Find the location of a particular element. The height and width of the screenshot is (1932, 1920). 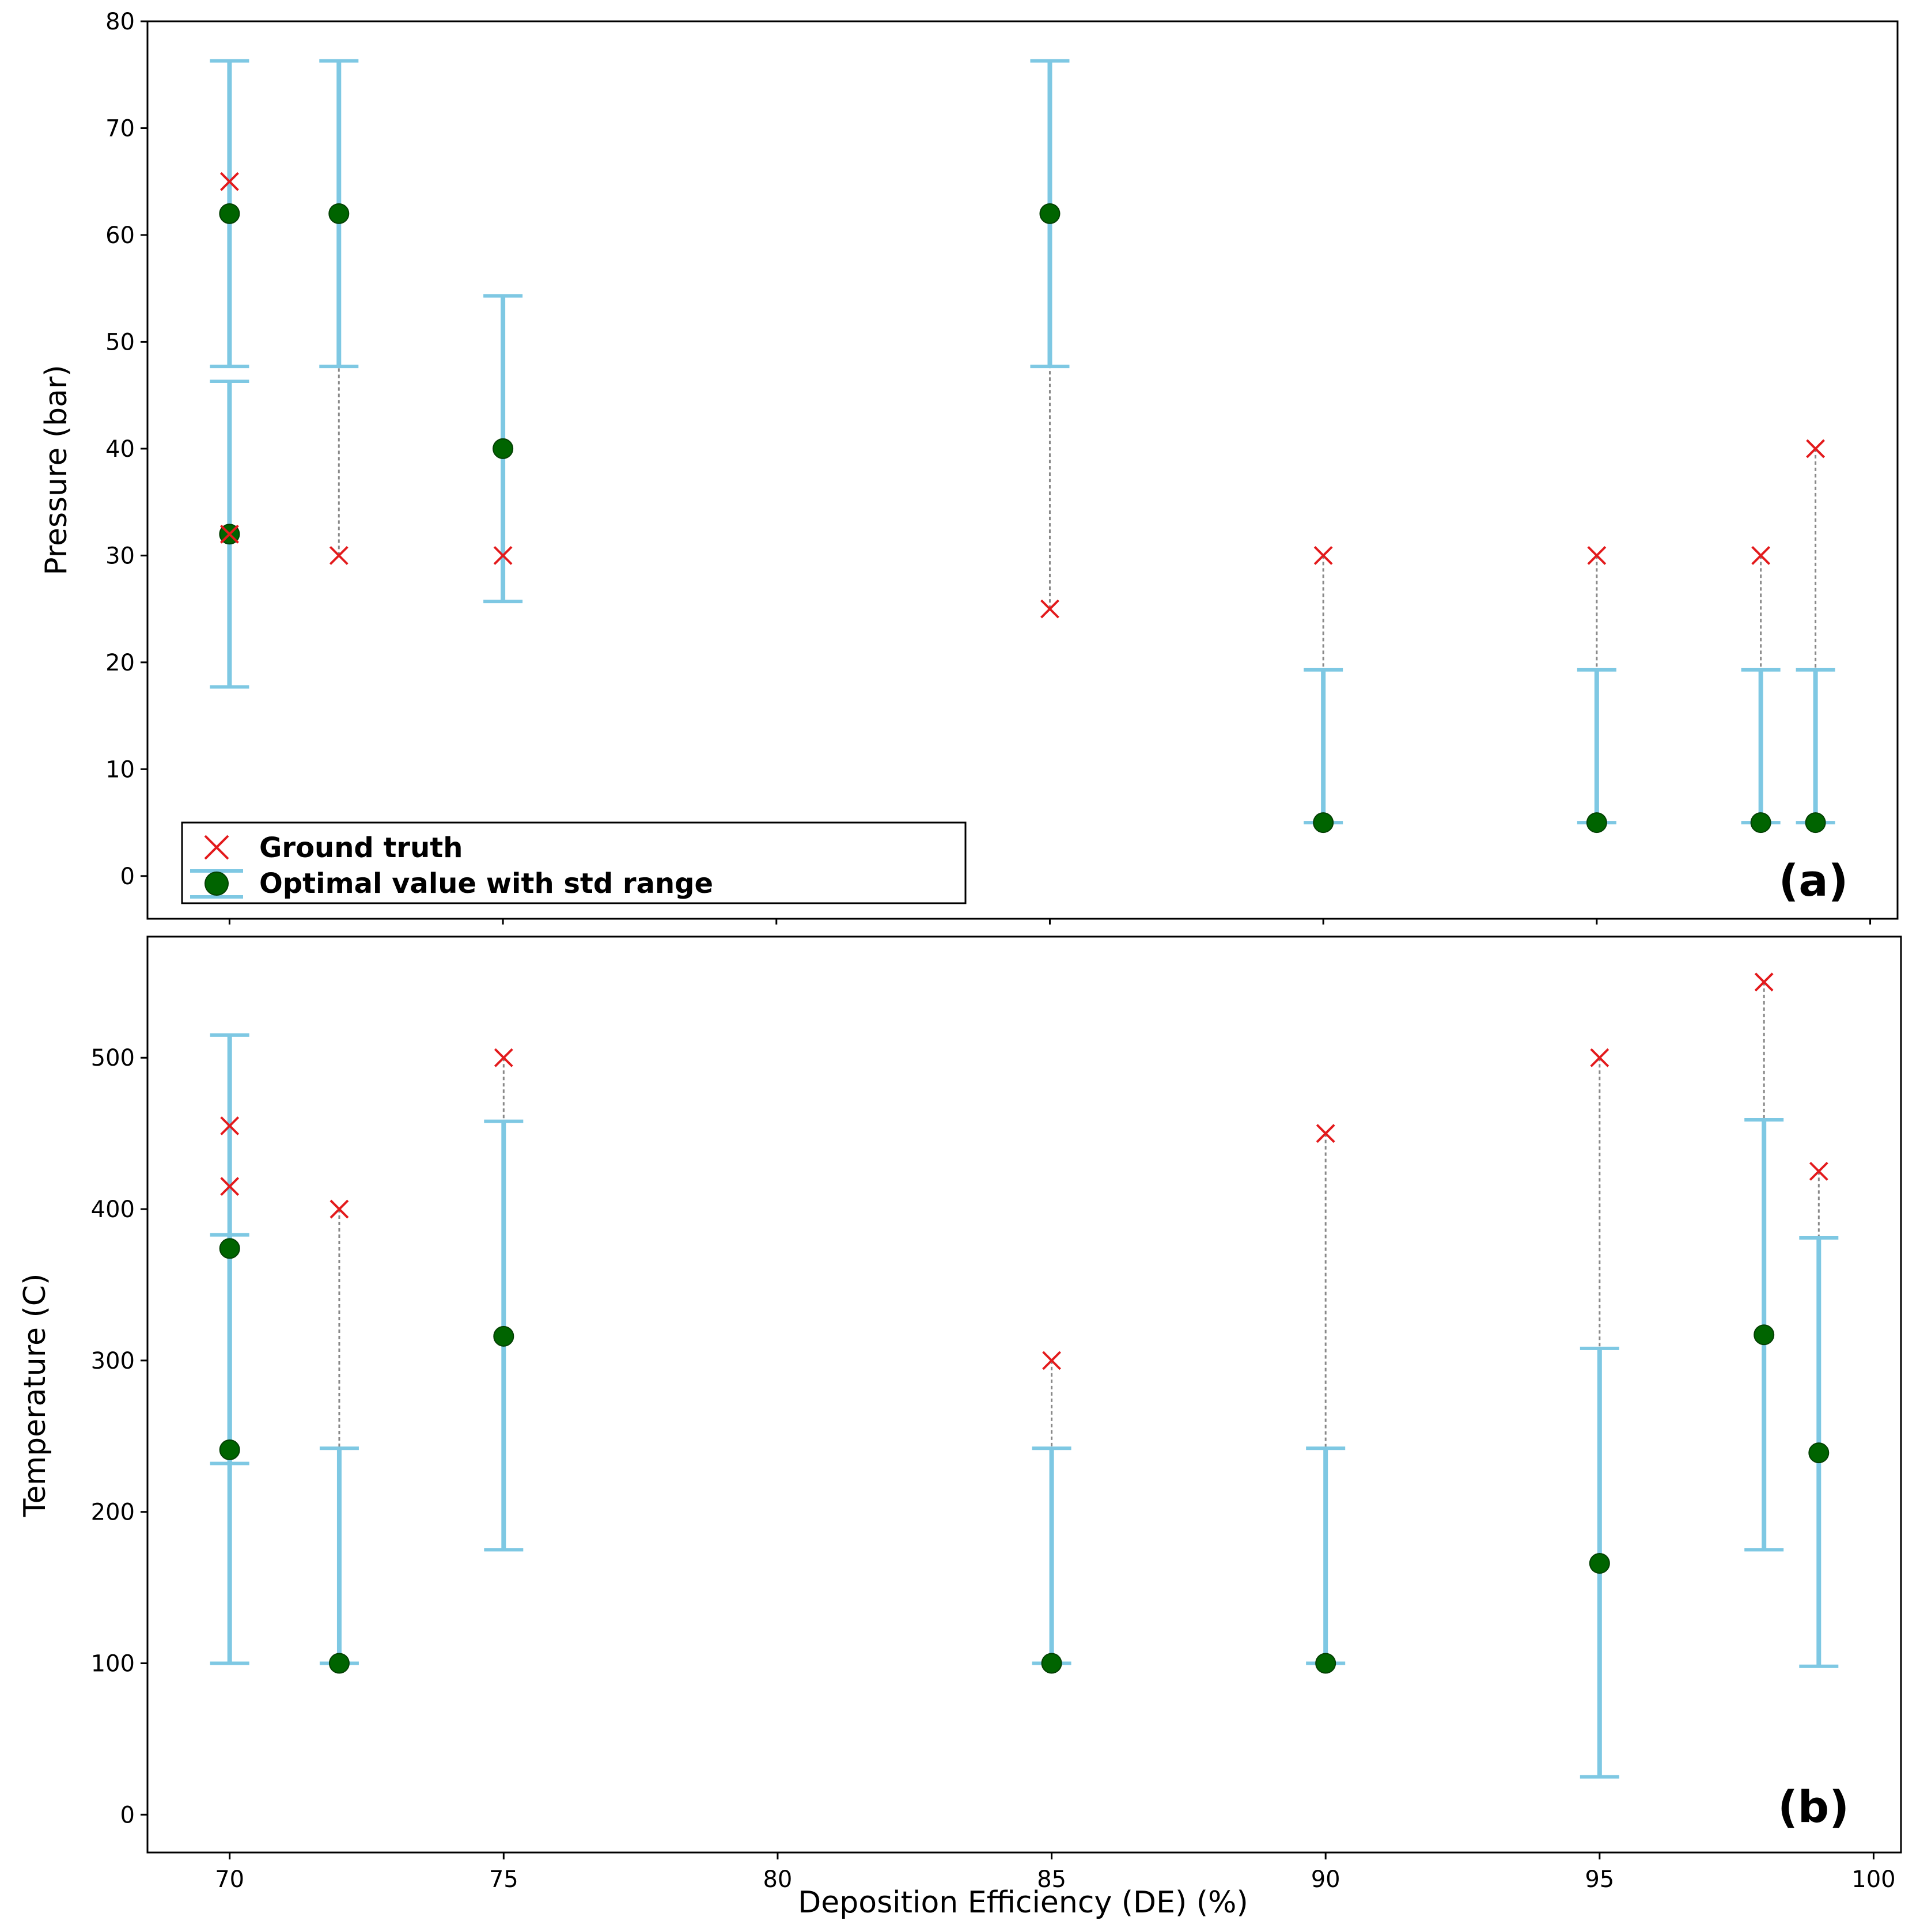

temperature-x-tick-label: 80 is located at coordinates (777, 1879).